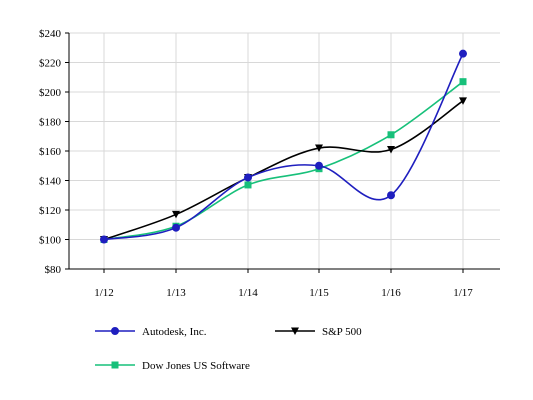 Image resolution: width=533 pixels, height=400 pixels. Describe the element at coordinates (463, 293) in the screenshot. I see `x-tick-label: 1/17` at that location.